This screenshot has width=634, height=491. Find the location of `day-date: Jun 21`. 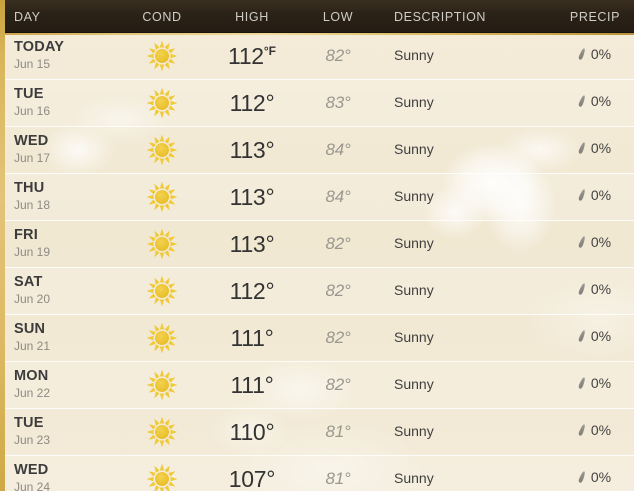

day-date: Jun 21 is located at coordinates (32, 345).